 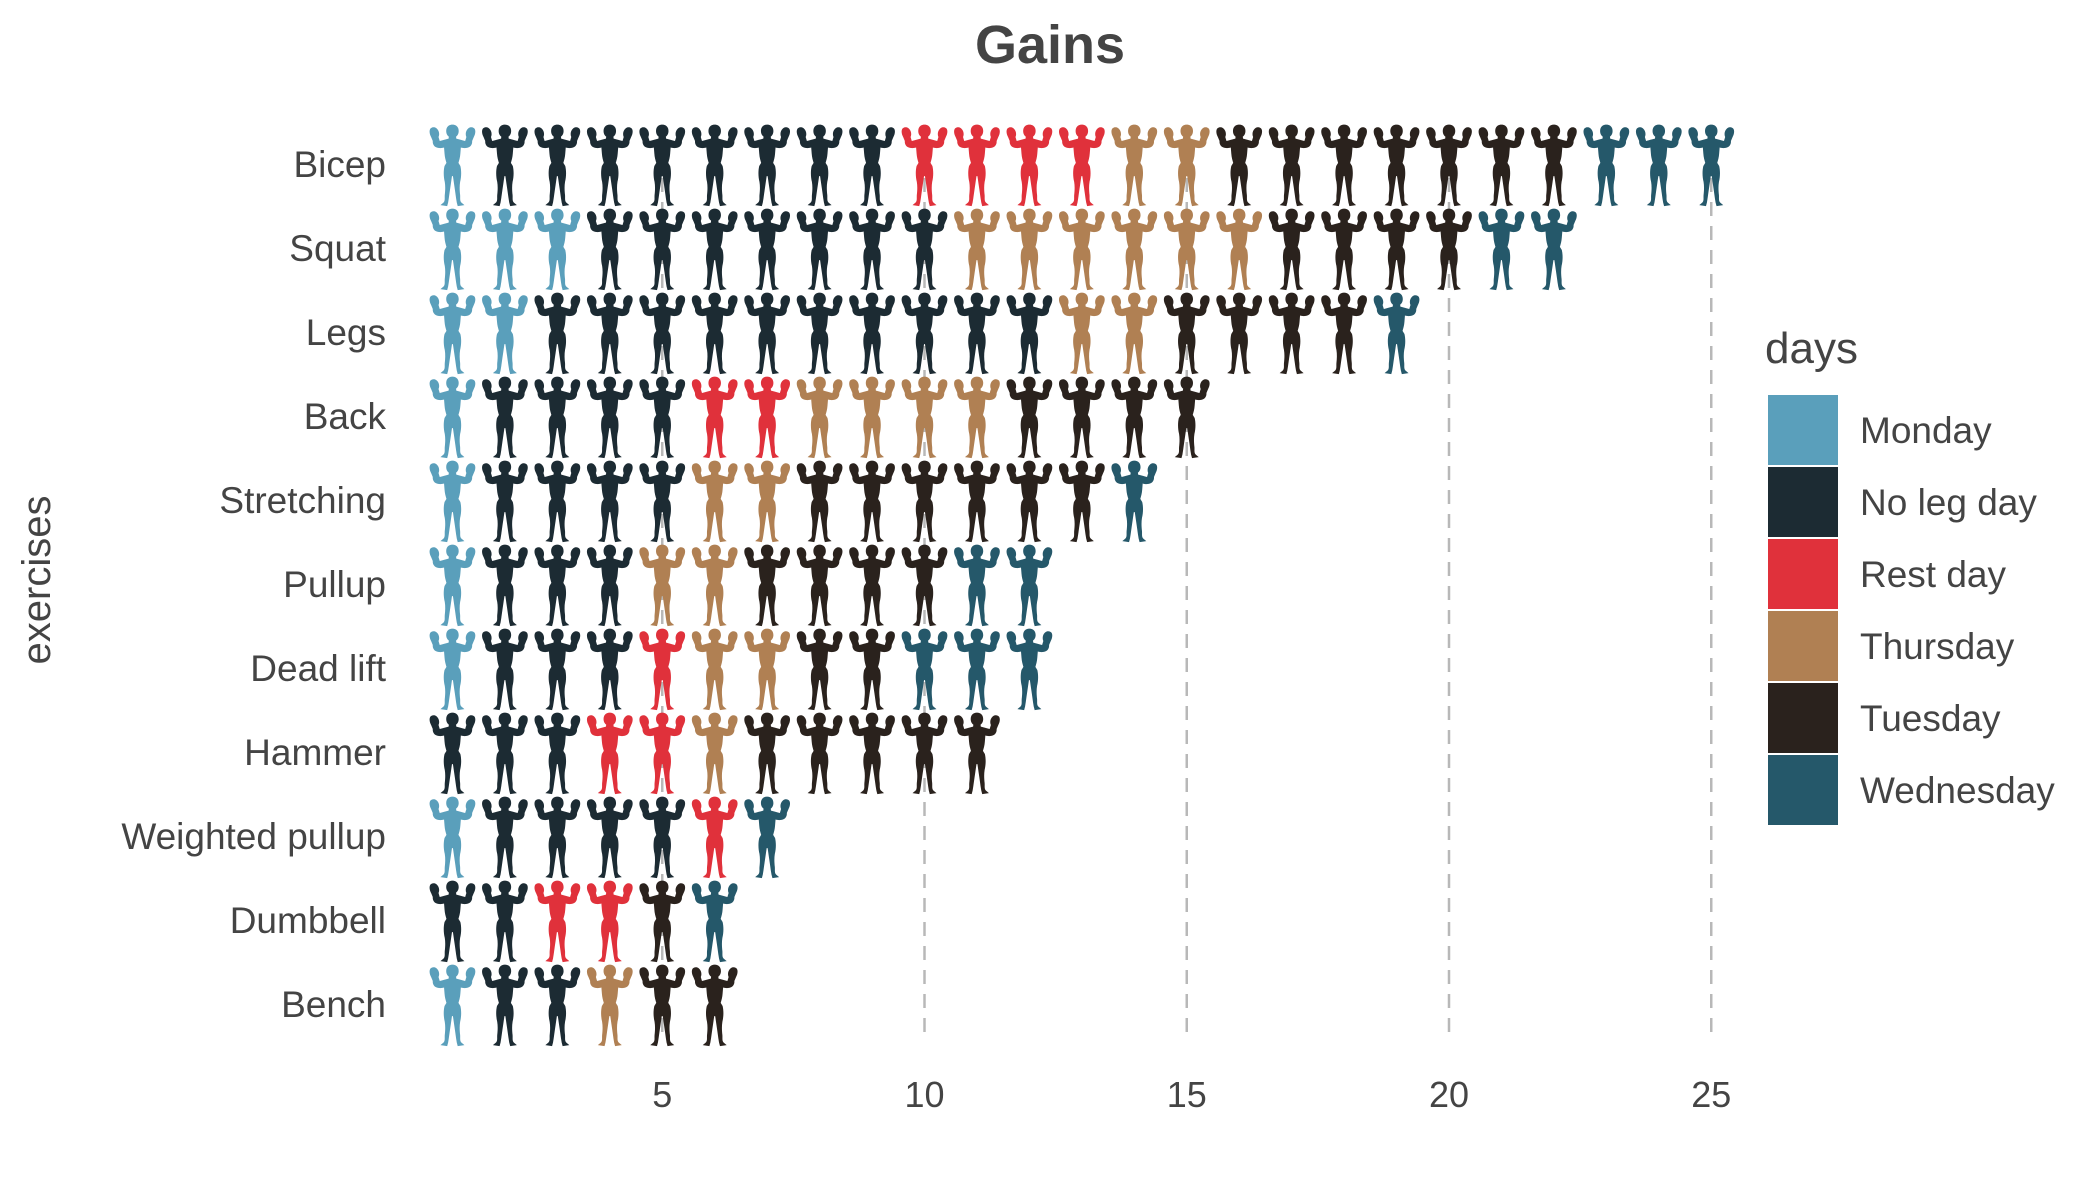 I want to click on x-tick-label: 25, so click(x=1711, y=1094).